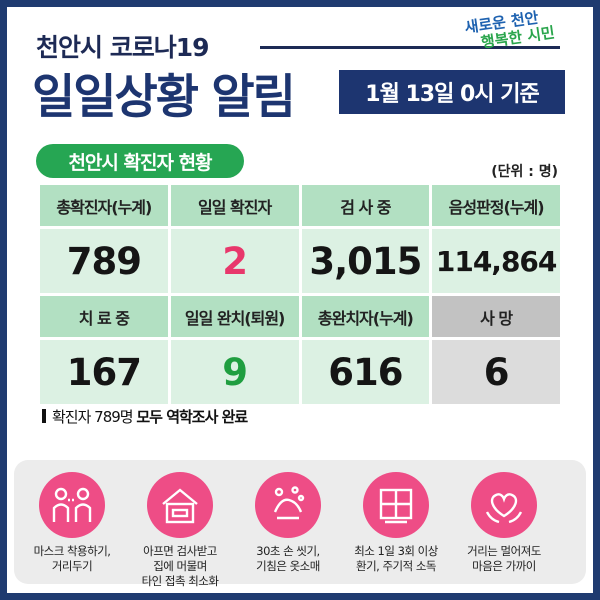 The height and width of the screenshot is (600, 600). What do you see at coordinates (180, 581) in the screenshot?
I see `tip-stay-home-line3: 타인 접촉 최소화` at bounding box center [180, 581].